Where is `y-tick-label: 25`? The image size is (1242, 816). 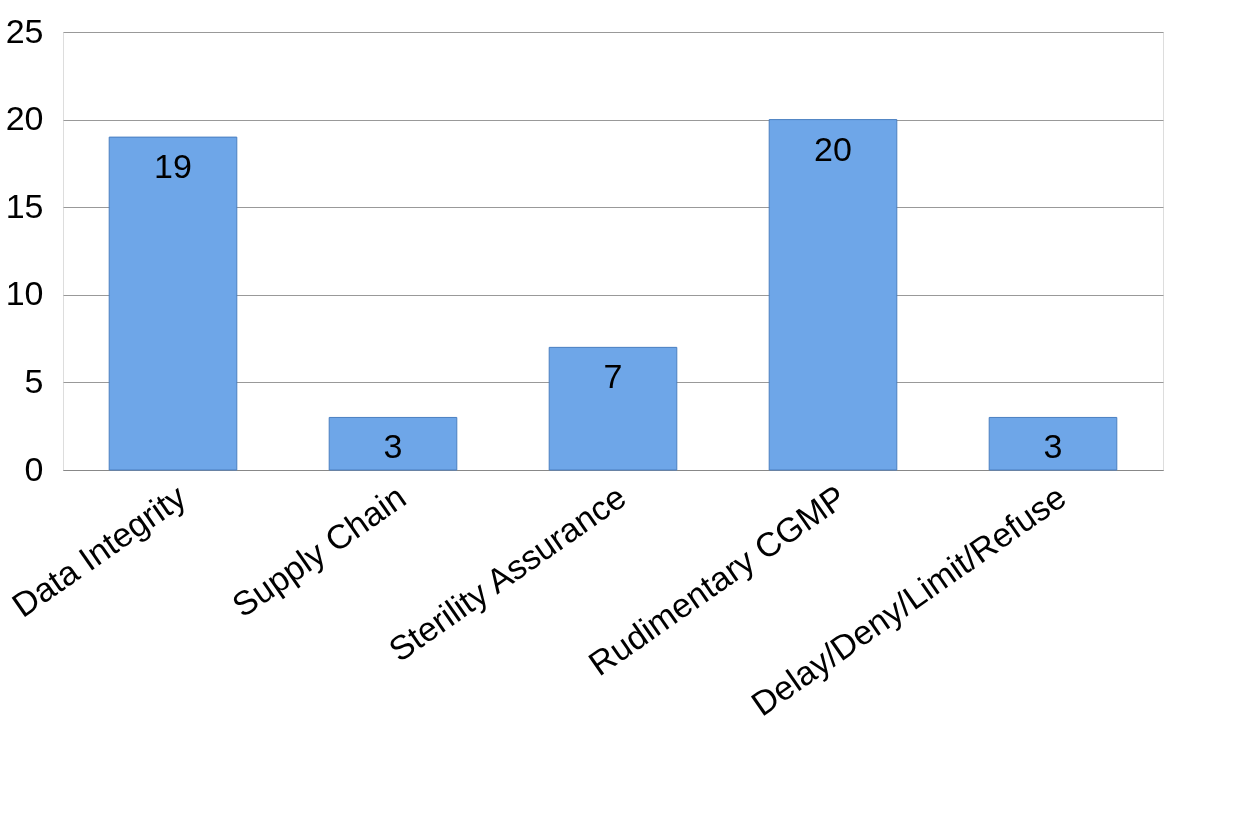 y-tick-label: 25 is located at coordinates (24, 30).